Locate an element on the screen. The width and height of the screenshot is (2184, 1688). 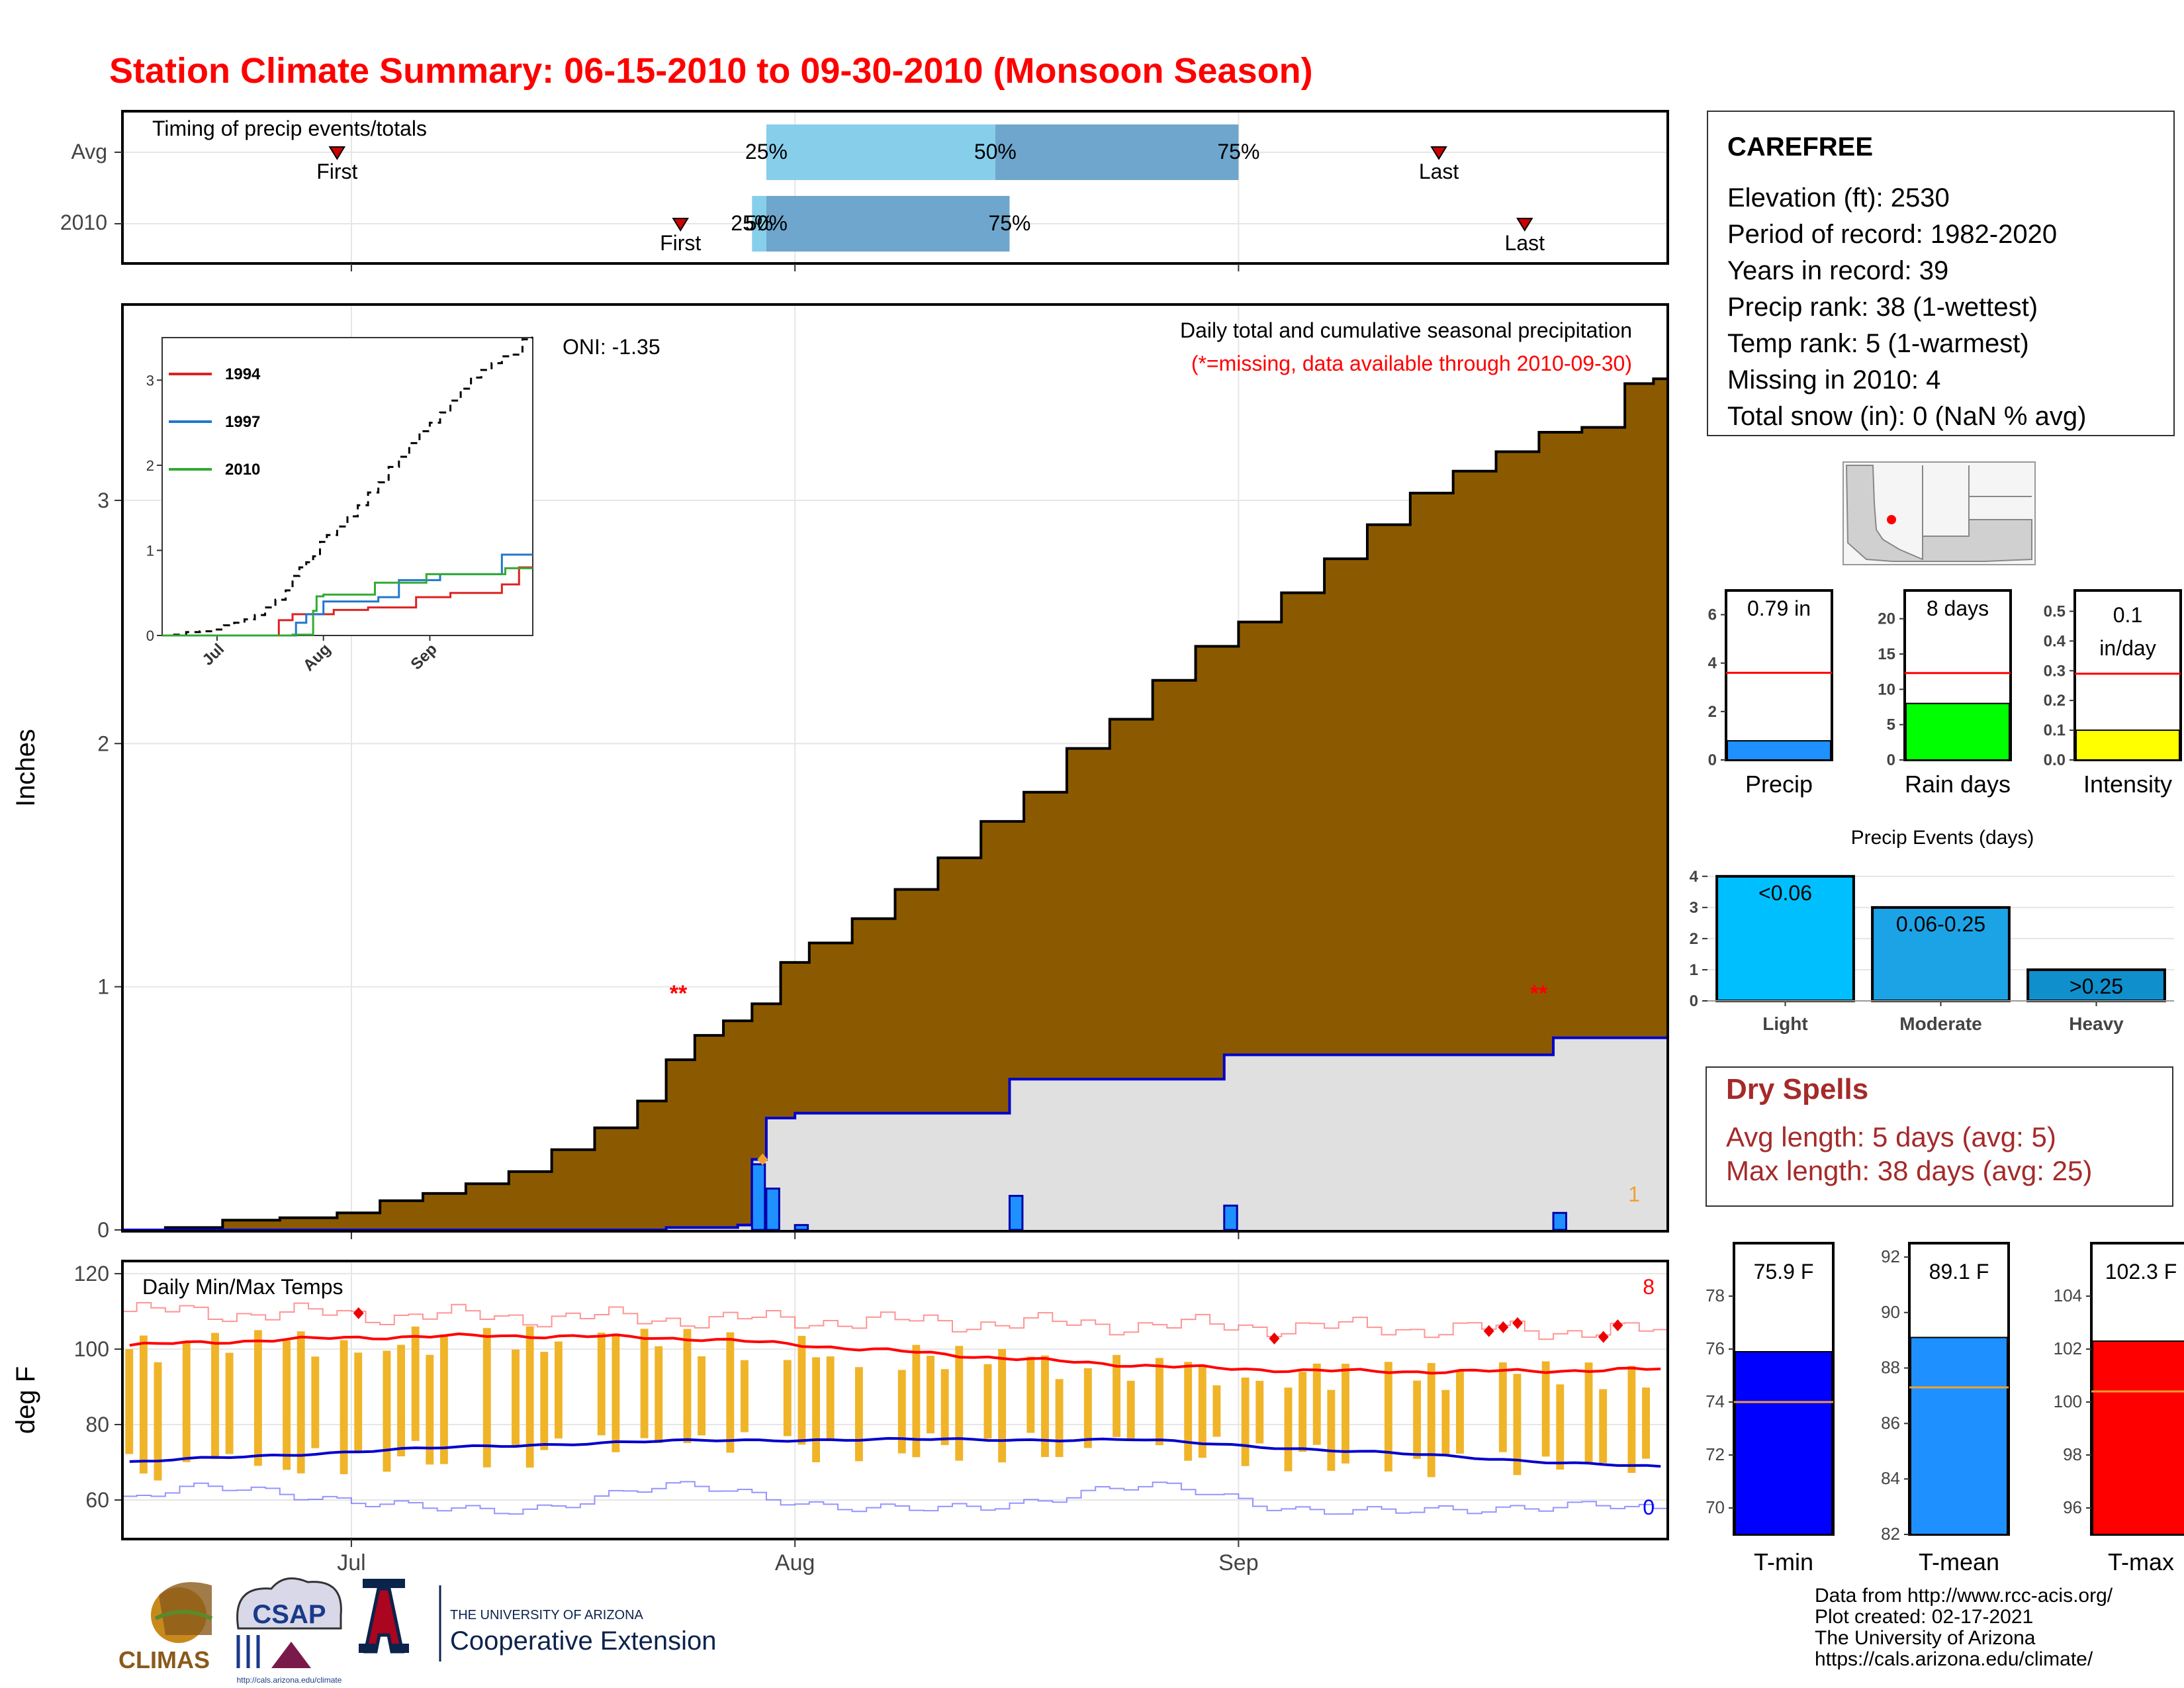
ua-logo-bottom: Cooperative Extension is located at coordinates (583, 1641).